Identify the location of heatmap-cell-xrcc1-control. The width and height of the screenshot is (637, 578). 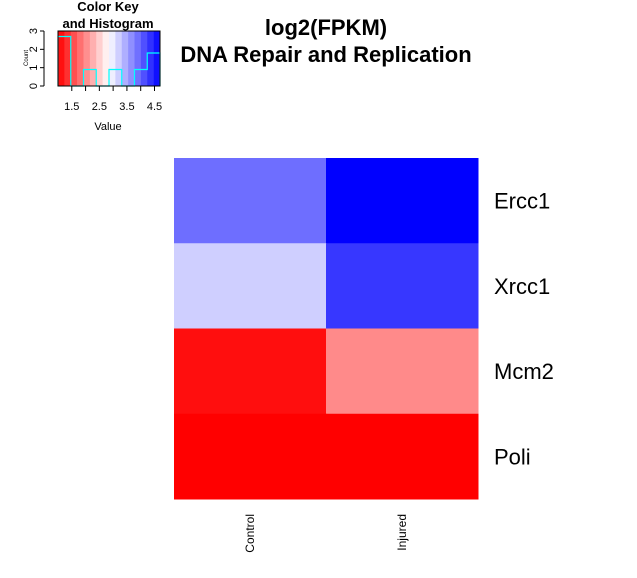
(250, 286).